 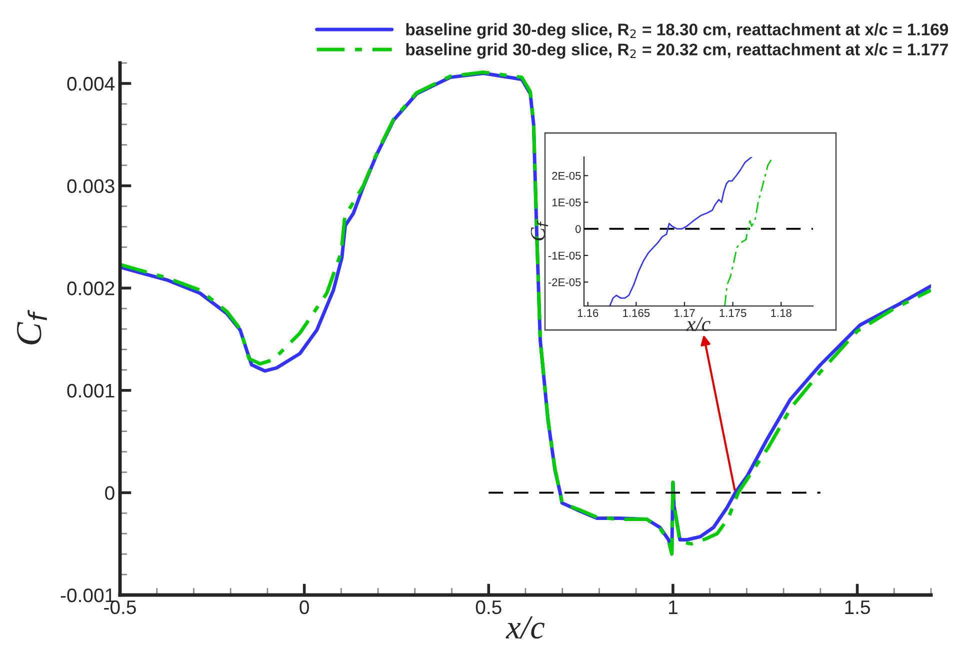 What do you see at coordinates (781, 313) in the screenshot?
I see `x-tick-label: 1.18` at bounding box center [781, 313].